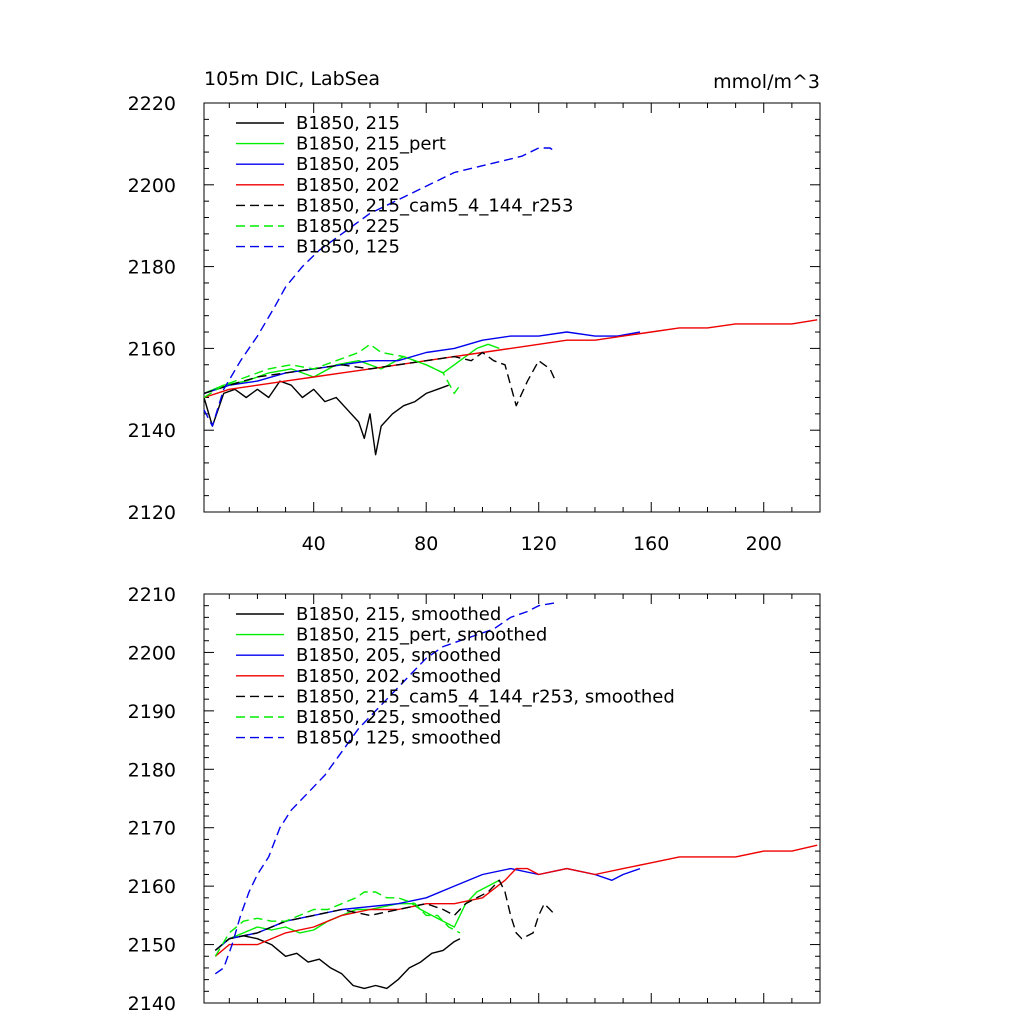 The width and height of the screenshot is (1024, 1024). I want to click on top-panel-units: mmol/m^3, so click(766, 82).